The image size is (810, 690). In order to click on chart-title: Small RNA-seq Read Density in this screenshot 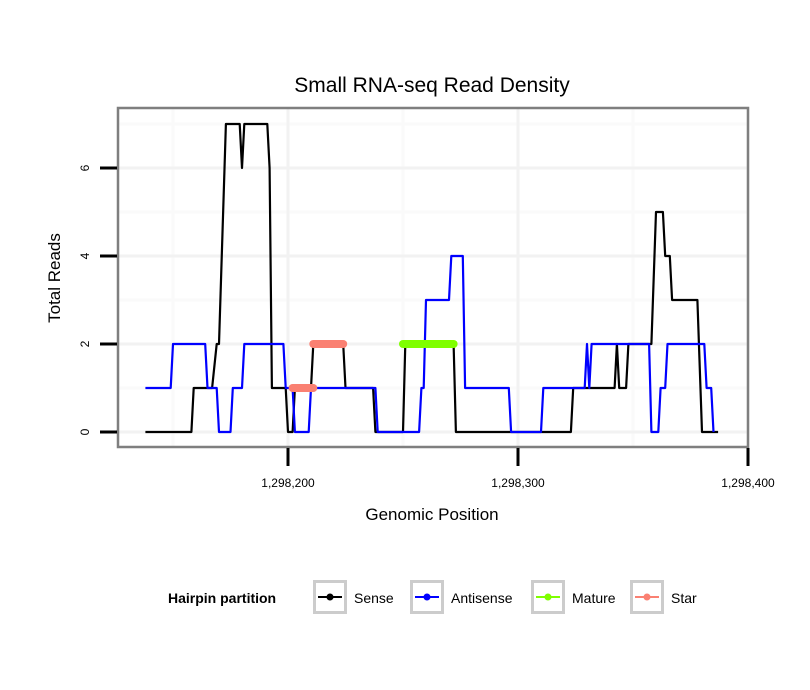, I will do `click(432, 85)`.